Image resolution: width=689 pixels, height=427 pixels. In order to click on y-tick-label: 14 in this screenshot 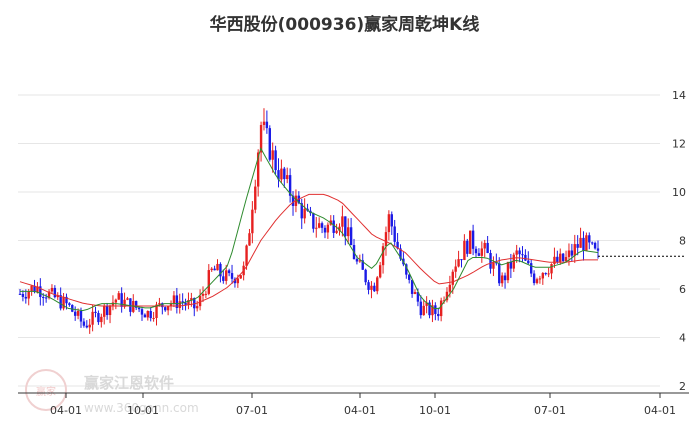, I will do `click(679, 95)`.